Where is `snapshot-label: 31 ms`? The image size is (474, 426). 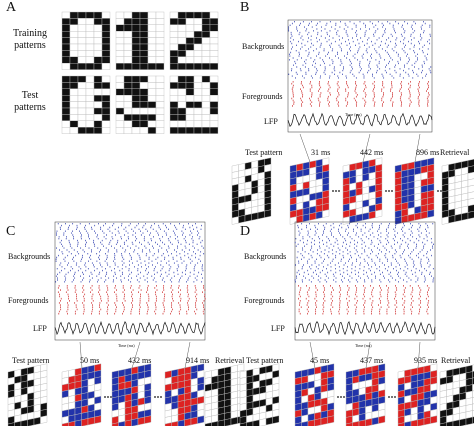 snapshot-label: 31 ms is located at coordinates (321, 152).